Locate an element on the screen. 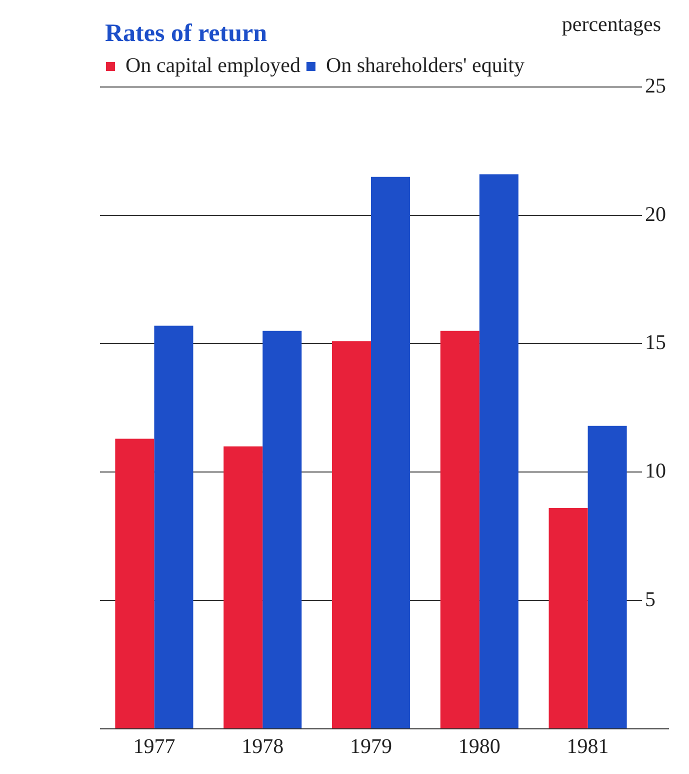 This screenshot has width=689, height=774. x-tick-label: 1978 is located at coordinates (263, 746).